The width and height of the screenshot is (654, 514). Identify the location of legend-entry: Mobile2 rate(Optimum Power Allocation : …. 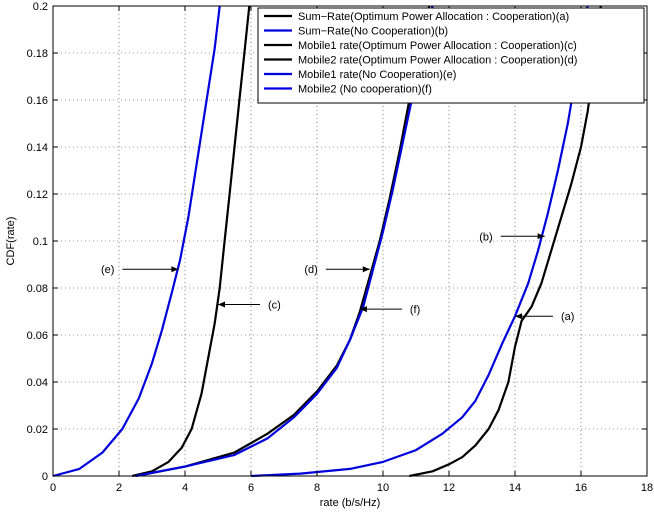
(437, 61).